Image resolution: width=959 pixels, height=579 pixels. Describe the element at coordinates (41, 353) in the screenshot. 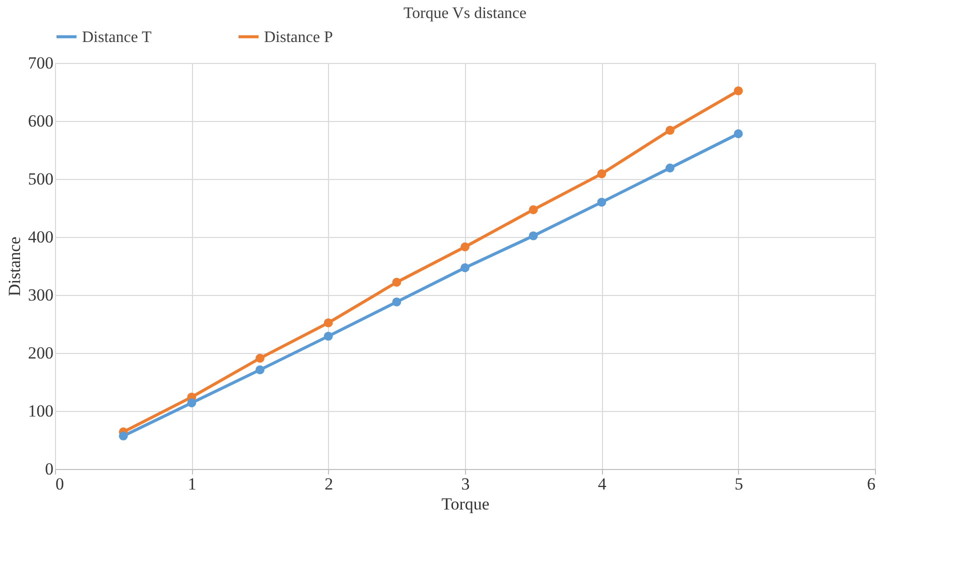

I see `y-tick-label: 200` at that location.